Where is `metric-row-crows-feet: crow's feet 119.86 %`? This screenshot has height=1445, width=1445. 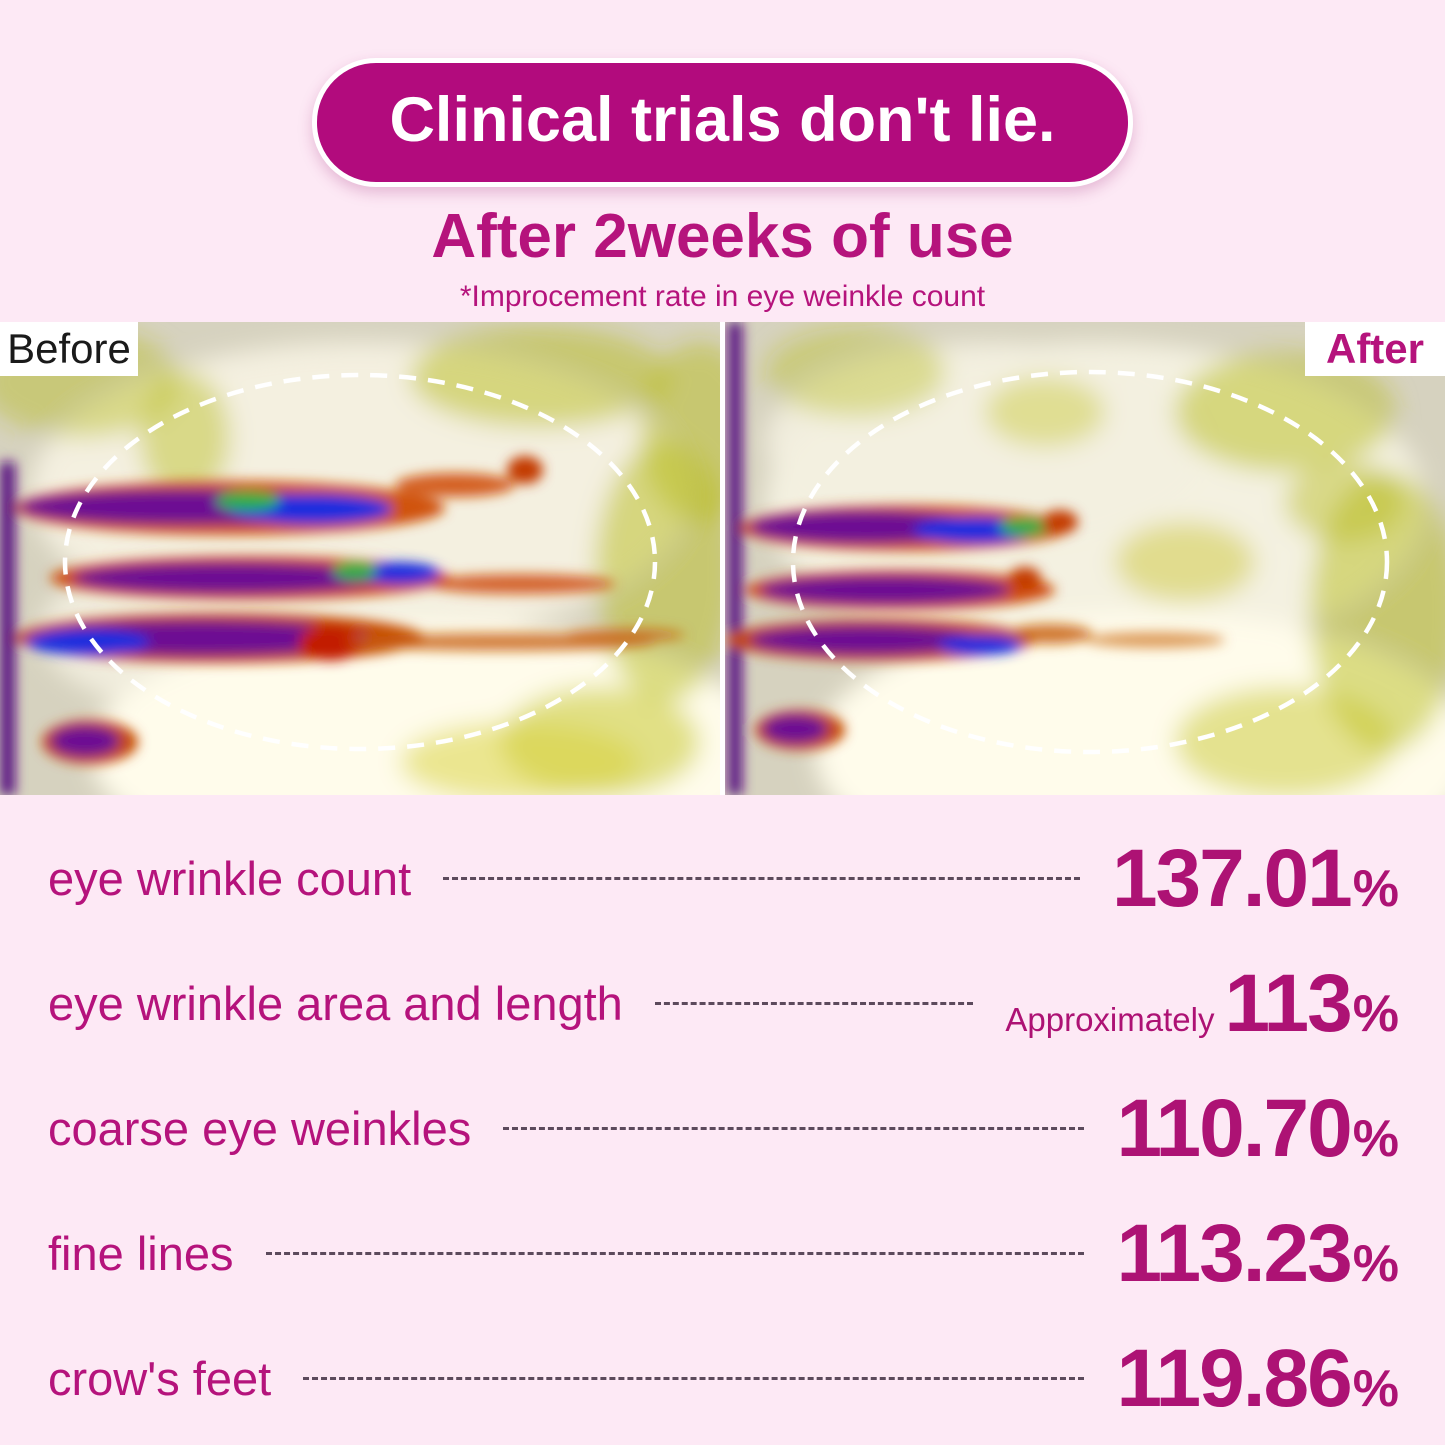 metric-row-crows-feet: crow's feet 119.86 % is located at coordinates (723, 1378).